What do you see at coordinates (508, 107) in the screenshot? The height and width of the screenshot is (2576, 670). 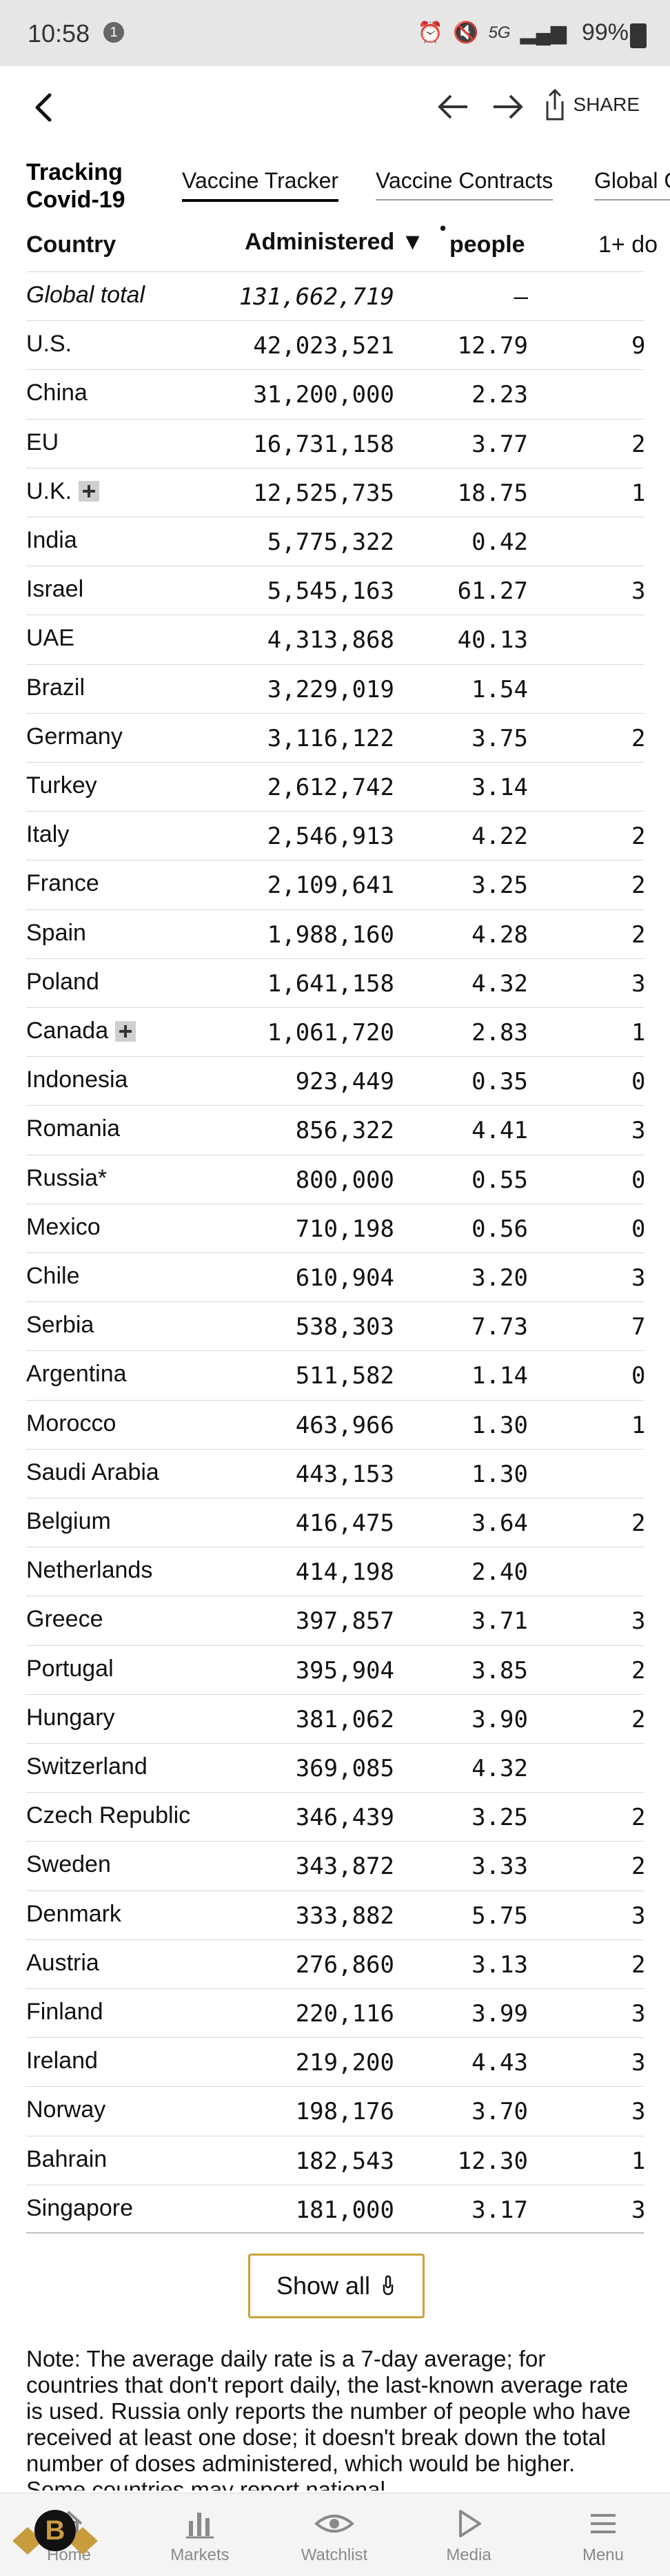 I see `next-article-button` at bounding box center [508, 107].